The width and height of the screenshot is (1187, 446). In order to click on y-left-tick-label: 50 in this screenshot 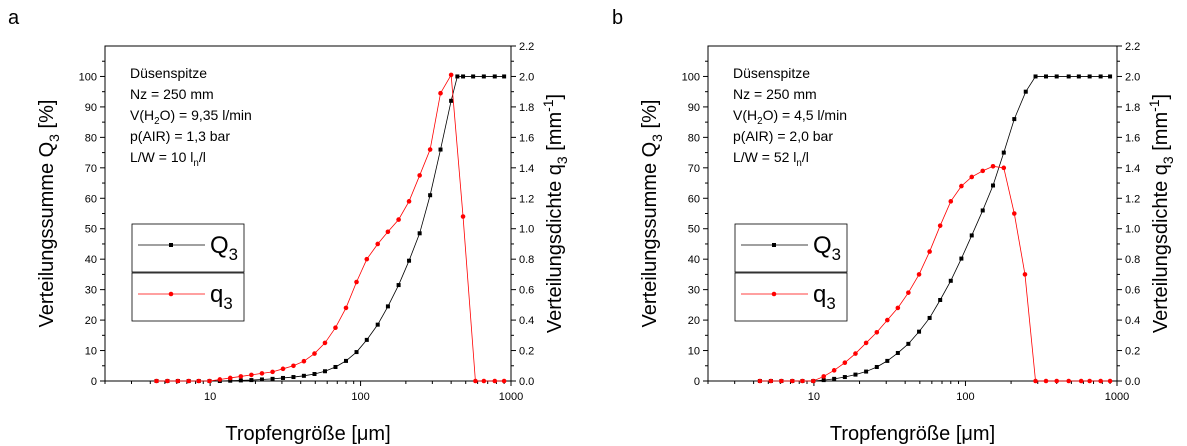, I will do `click(694, 230)`.